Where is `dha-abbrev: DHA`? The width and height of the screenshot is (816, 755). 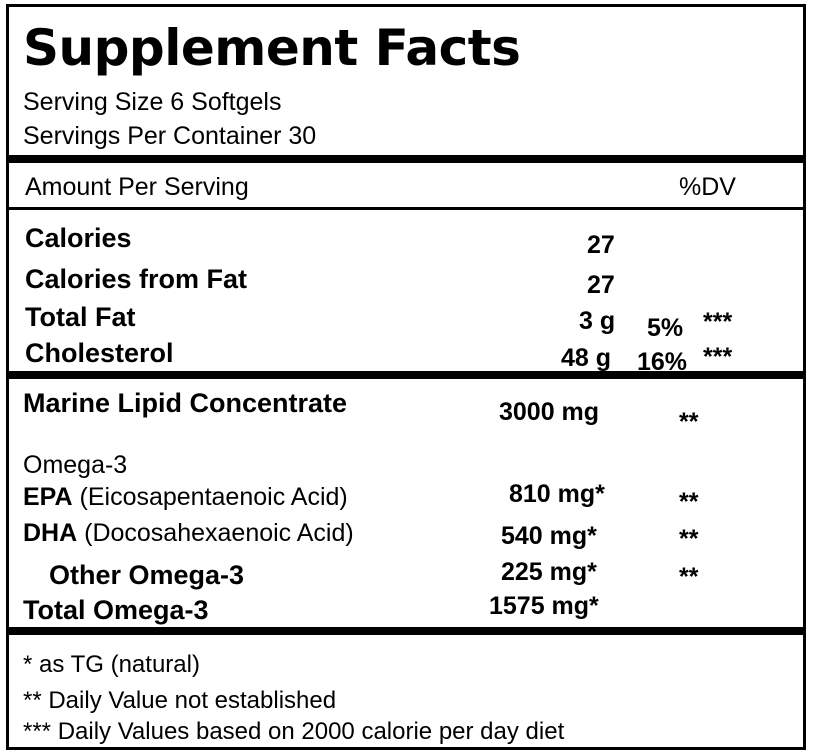 dha-abbrev: DHA is located at coordinates (50, 533).